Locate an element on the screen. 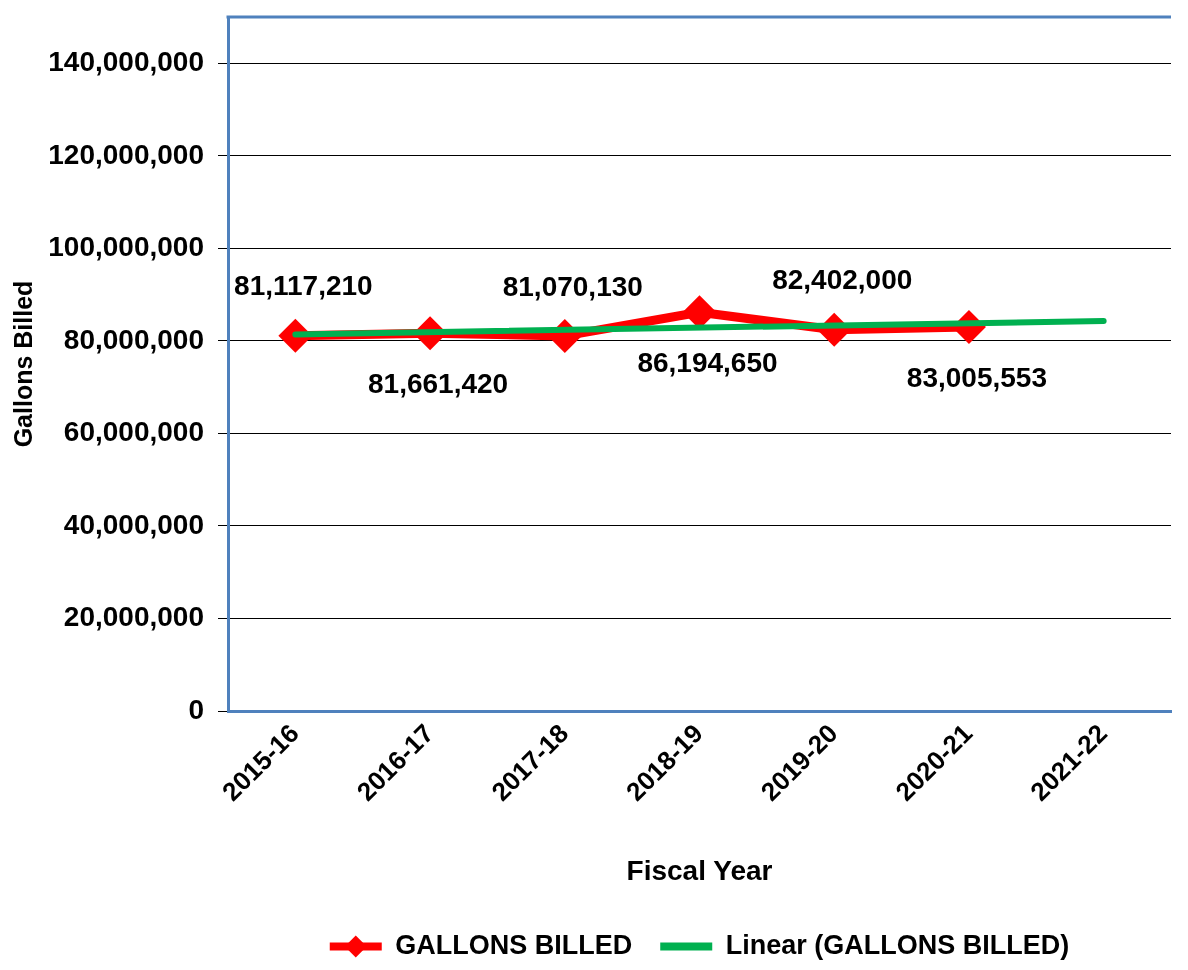  data-label: 81,661,420 is located at coordinates (438, 383).